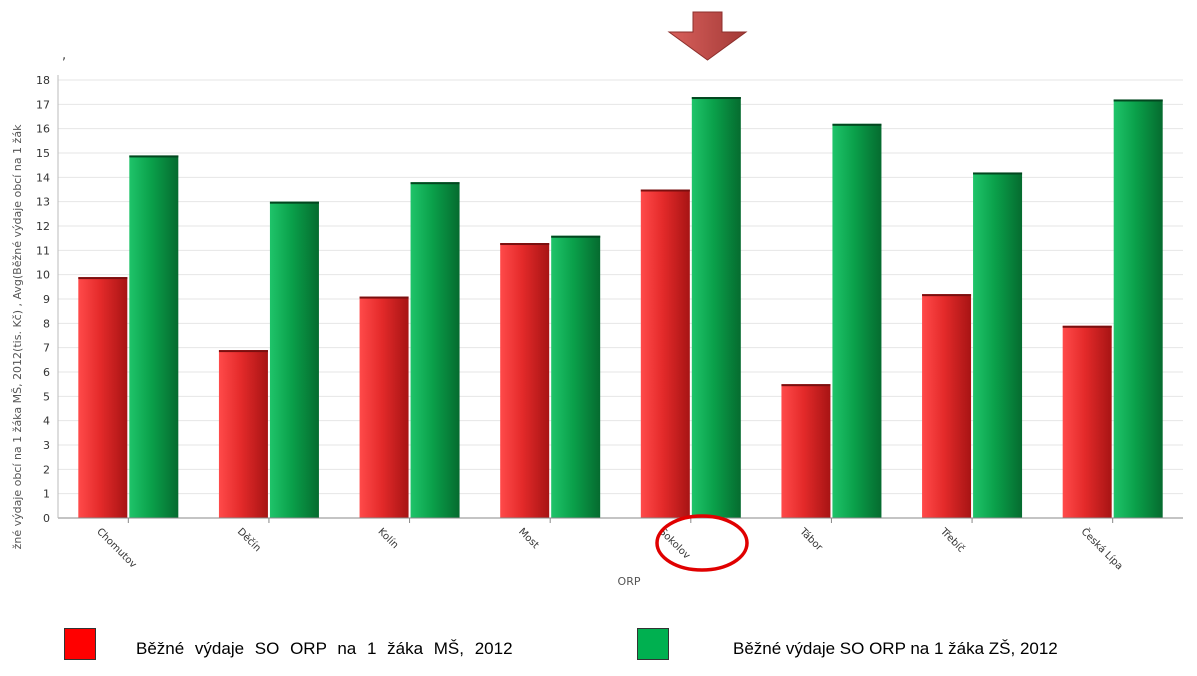 The width and height of the screenshot is (1197, 676). Describe the element at coordinates (46, 518) in the screenshot. I see `y-tick-label: 0` at that location.